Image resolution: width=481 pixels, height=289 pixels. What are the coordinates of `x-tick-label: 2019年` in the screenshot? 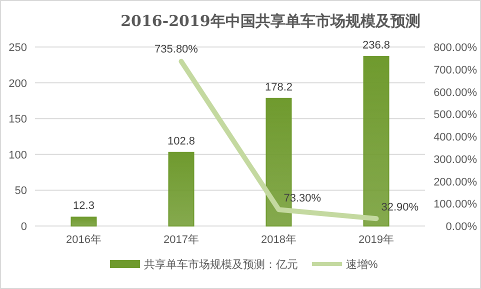 It's located at (376, 240).